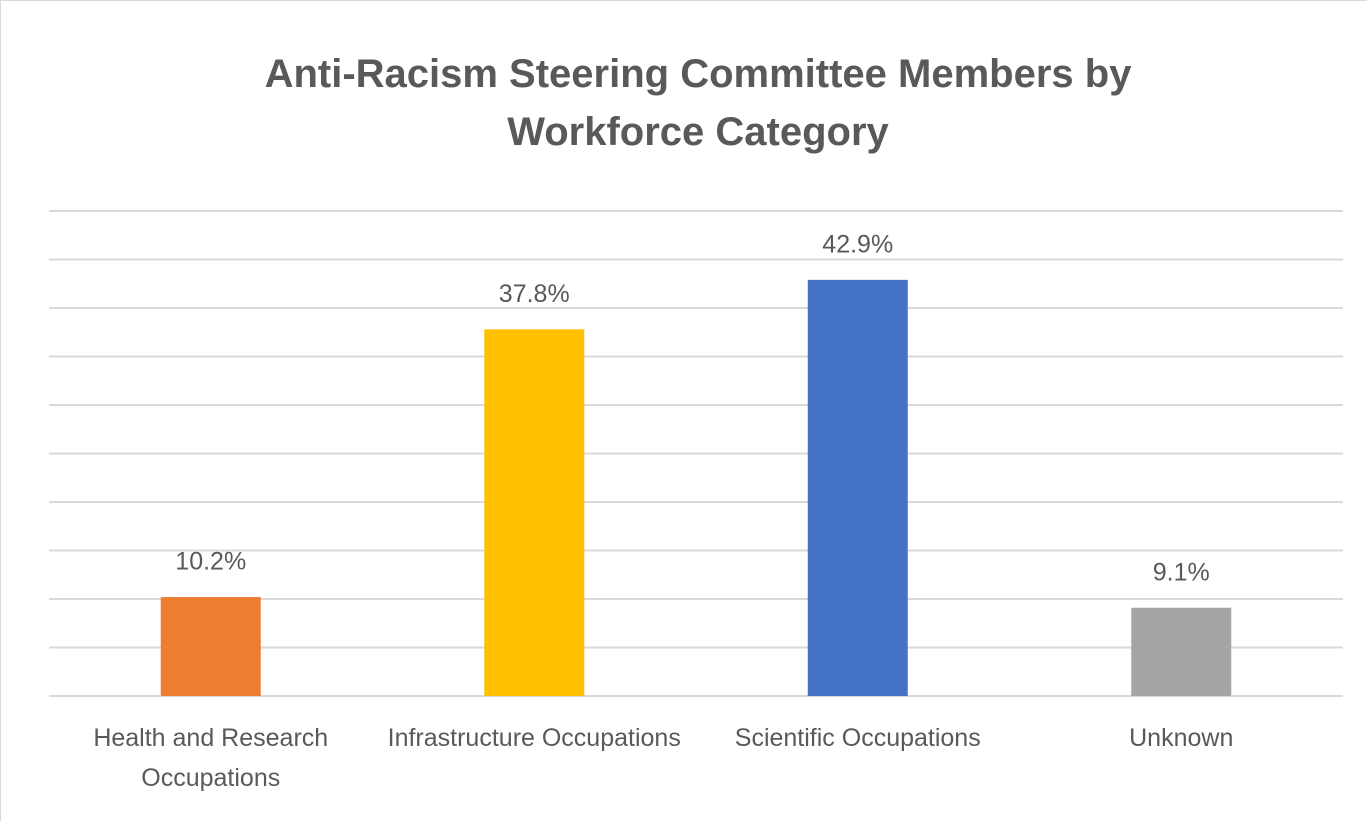  I want to click on data-label: 9.1%, so click(1181, 572).